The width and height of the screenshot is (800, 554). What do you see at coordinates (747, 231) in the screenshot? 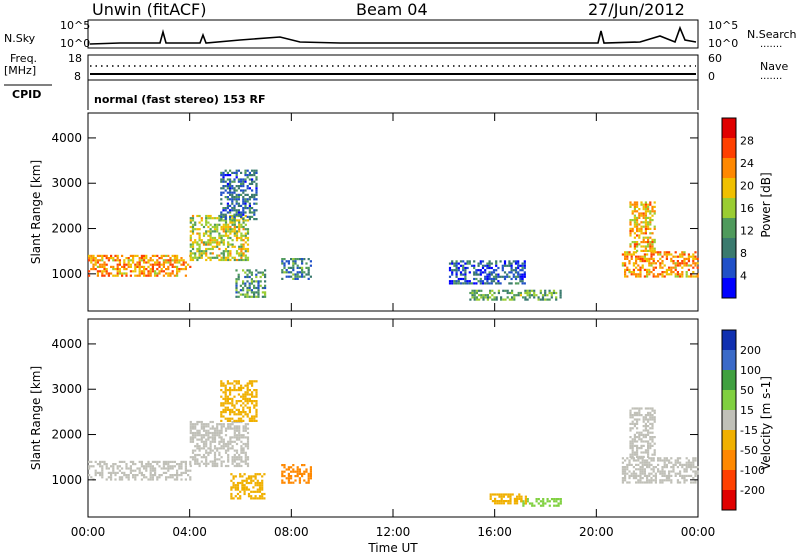
I see `colorbar-tick-label: 12` at bounding box center [747, 231].